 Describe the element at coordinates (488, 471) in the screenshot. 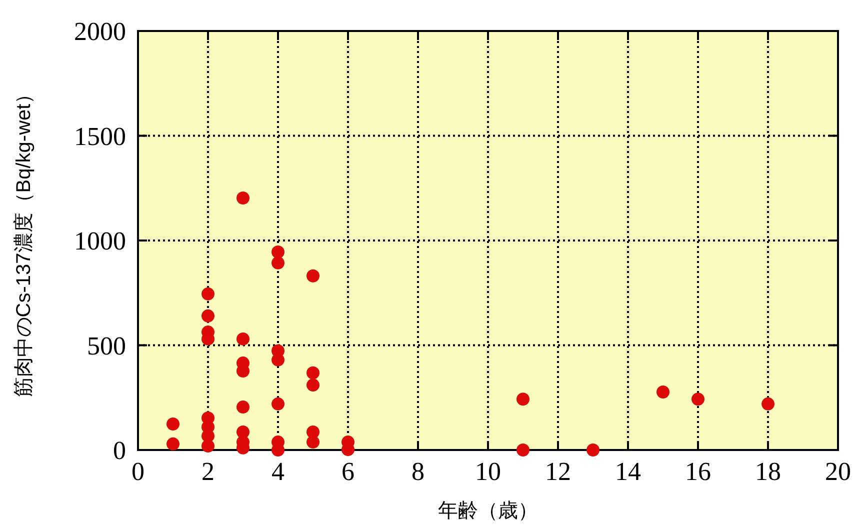

I see `x-tick-label: 10` at that location.